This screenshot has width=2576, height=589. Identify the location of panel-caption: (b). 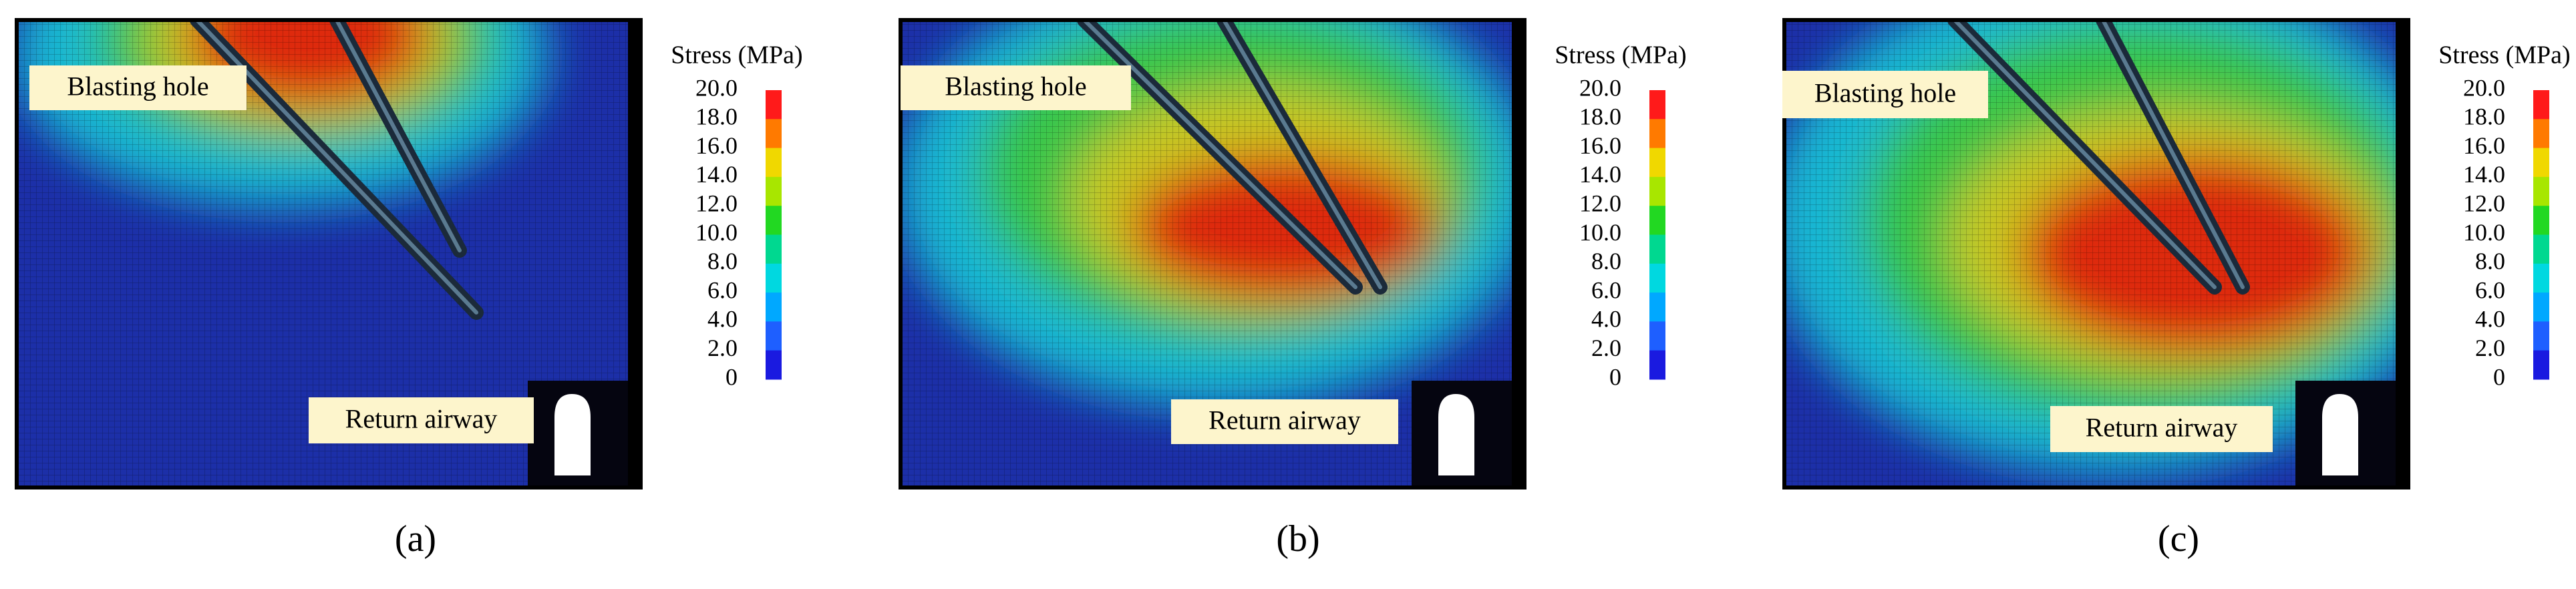
(1297, 539).